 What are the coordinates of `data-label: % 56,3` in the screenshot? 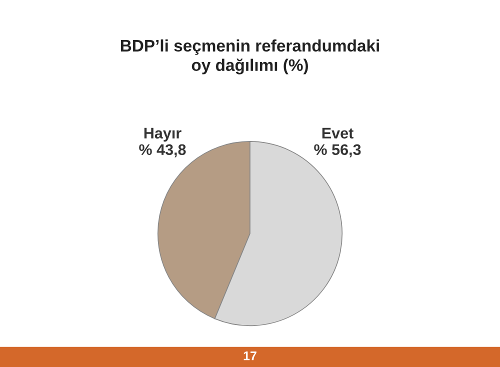 It's located at (337, 151).